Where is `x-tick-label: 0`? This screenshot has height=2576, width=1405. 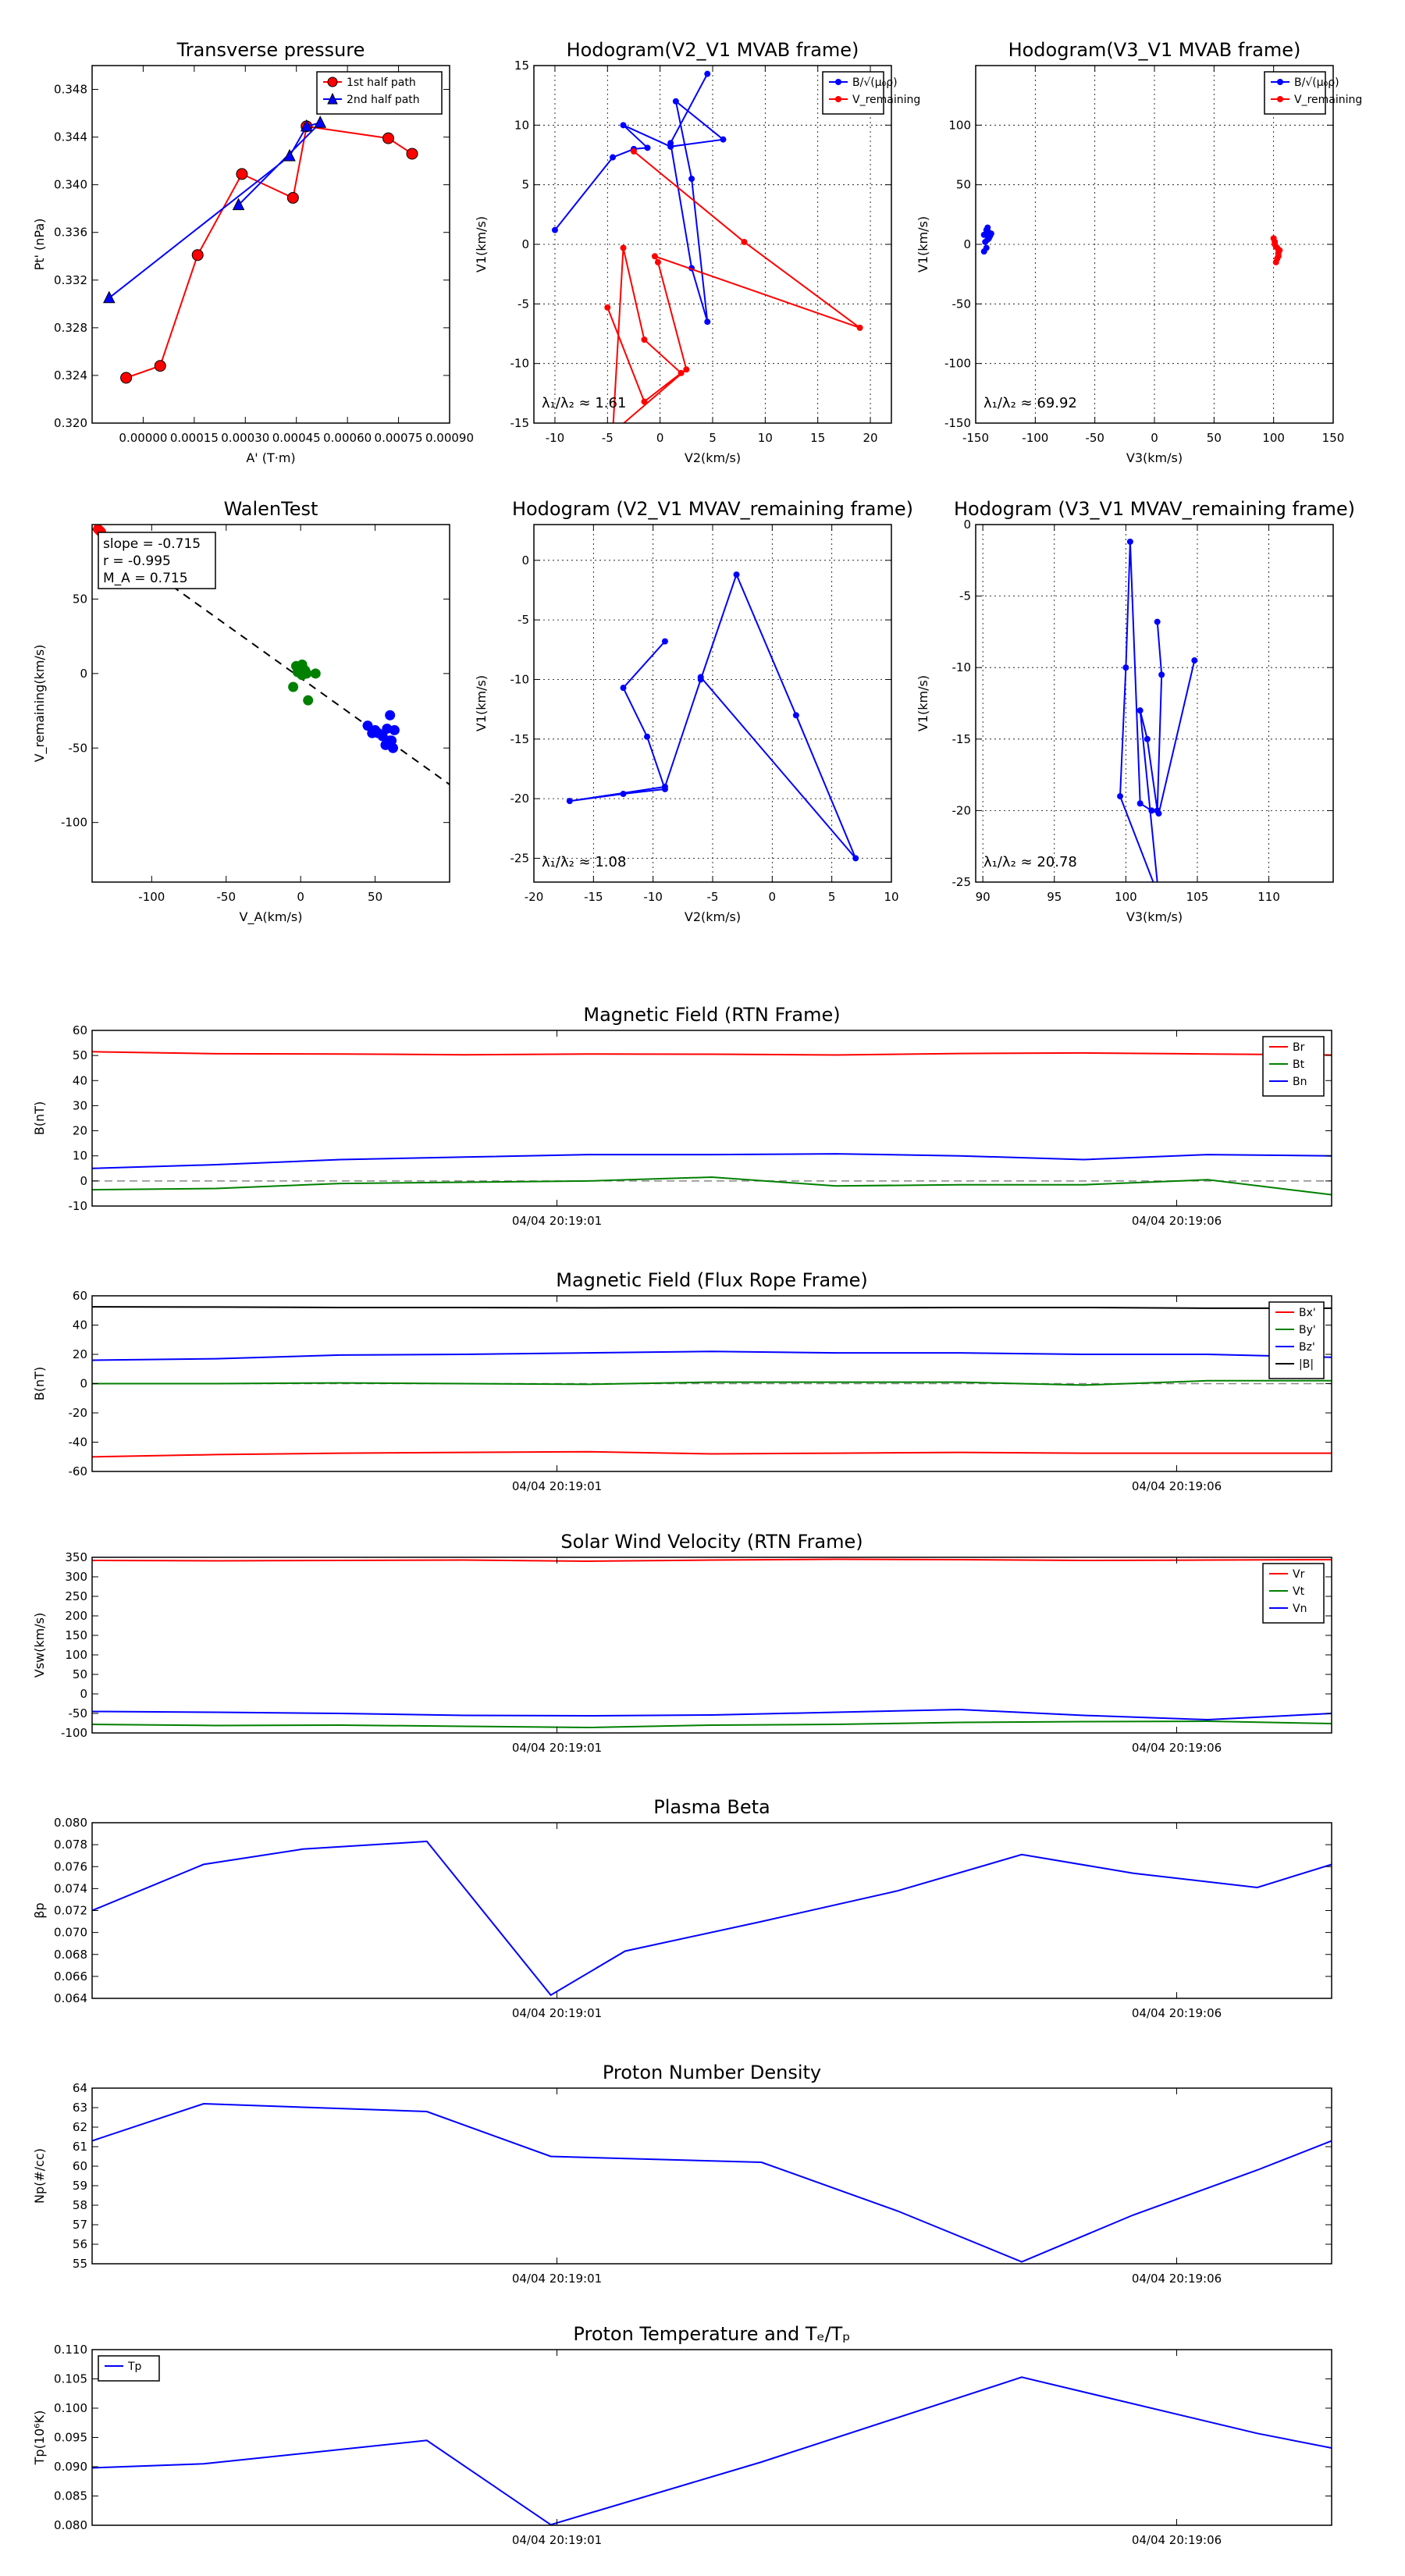
x-tick-label: 0 is located at coordinates (773, 897).